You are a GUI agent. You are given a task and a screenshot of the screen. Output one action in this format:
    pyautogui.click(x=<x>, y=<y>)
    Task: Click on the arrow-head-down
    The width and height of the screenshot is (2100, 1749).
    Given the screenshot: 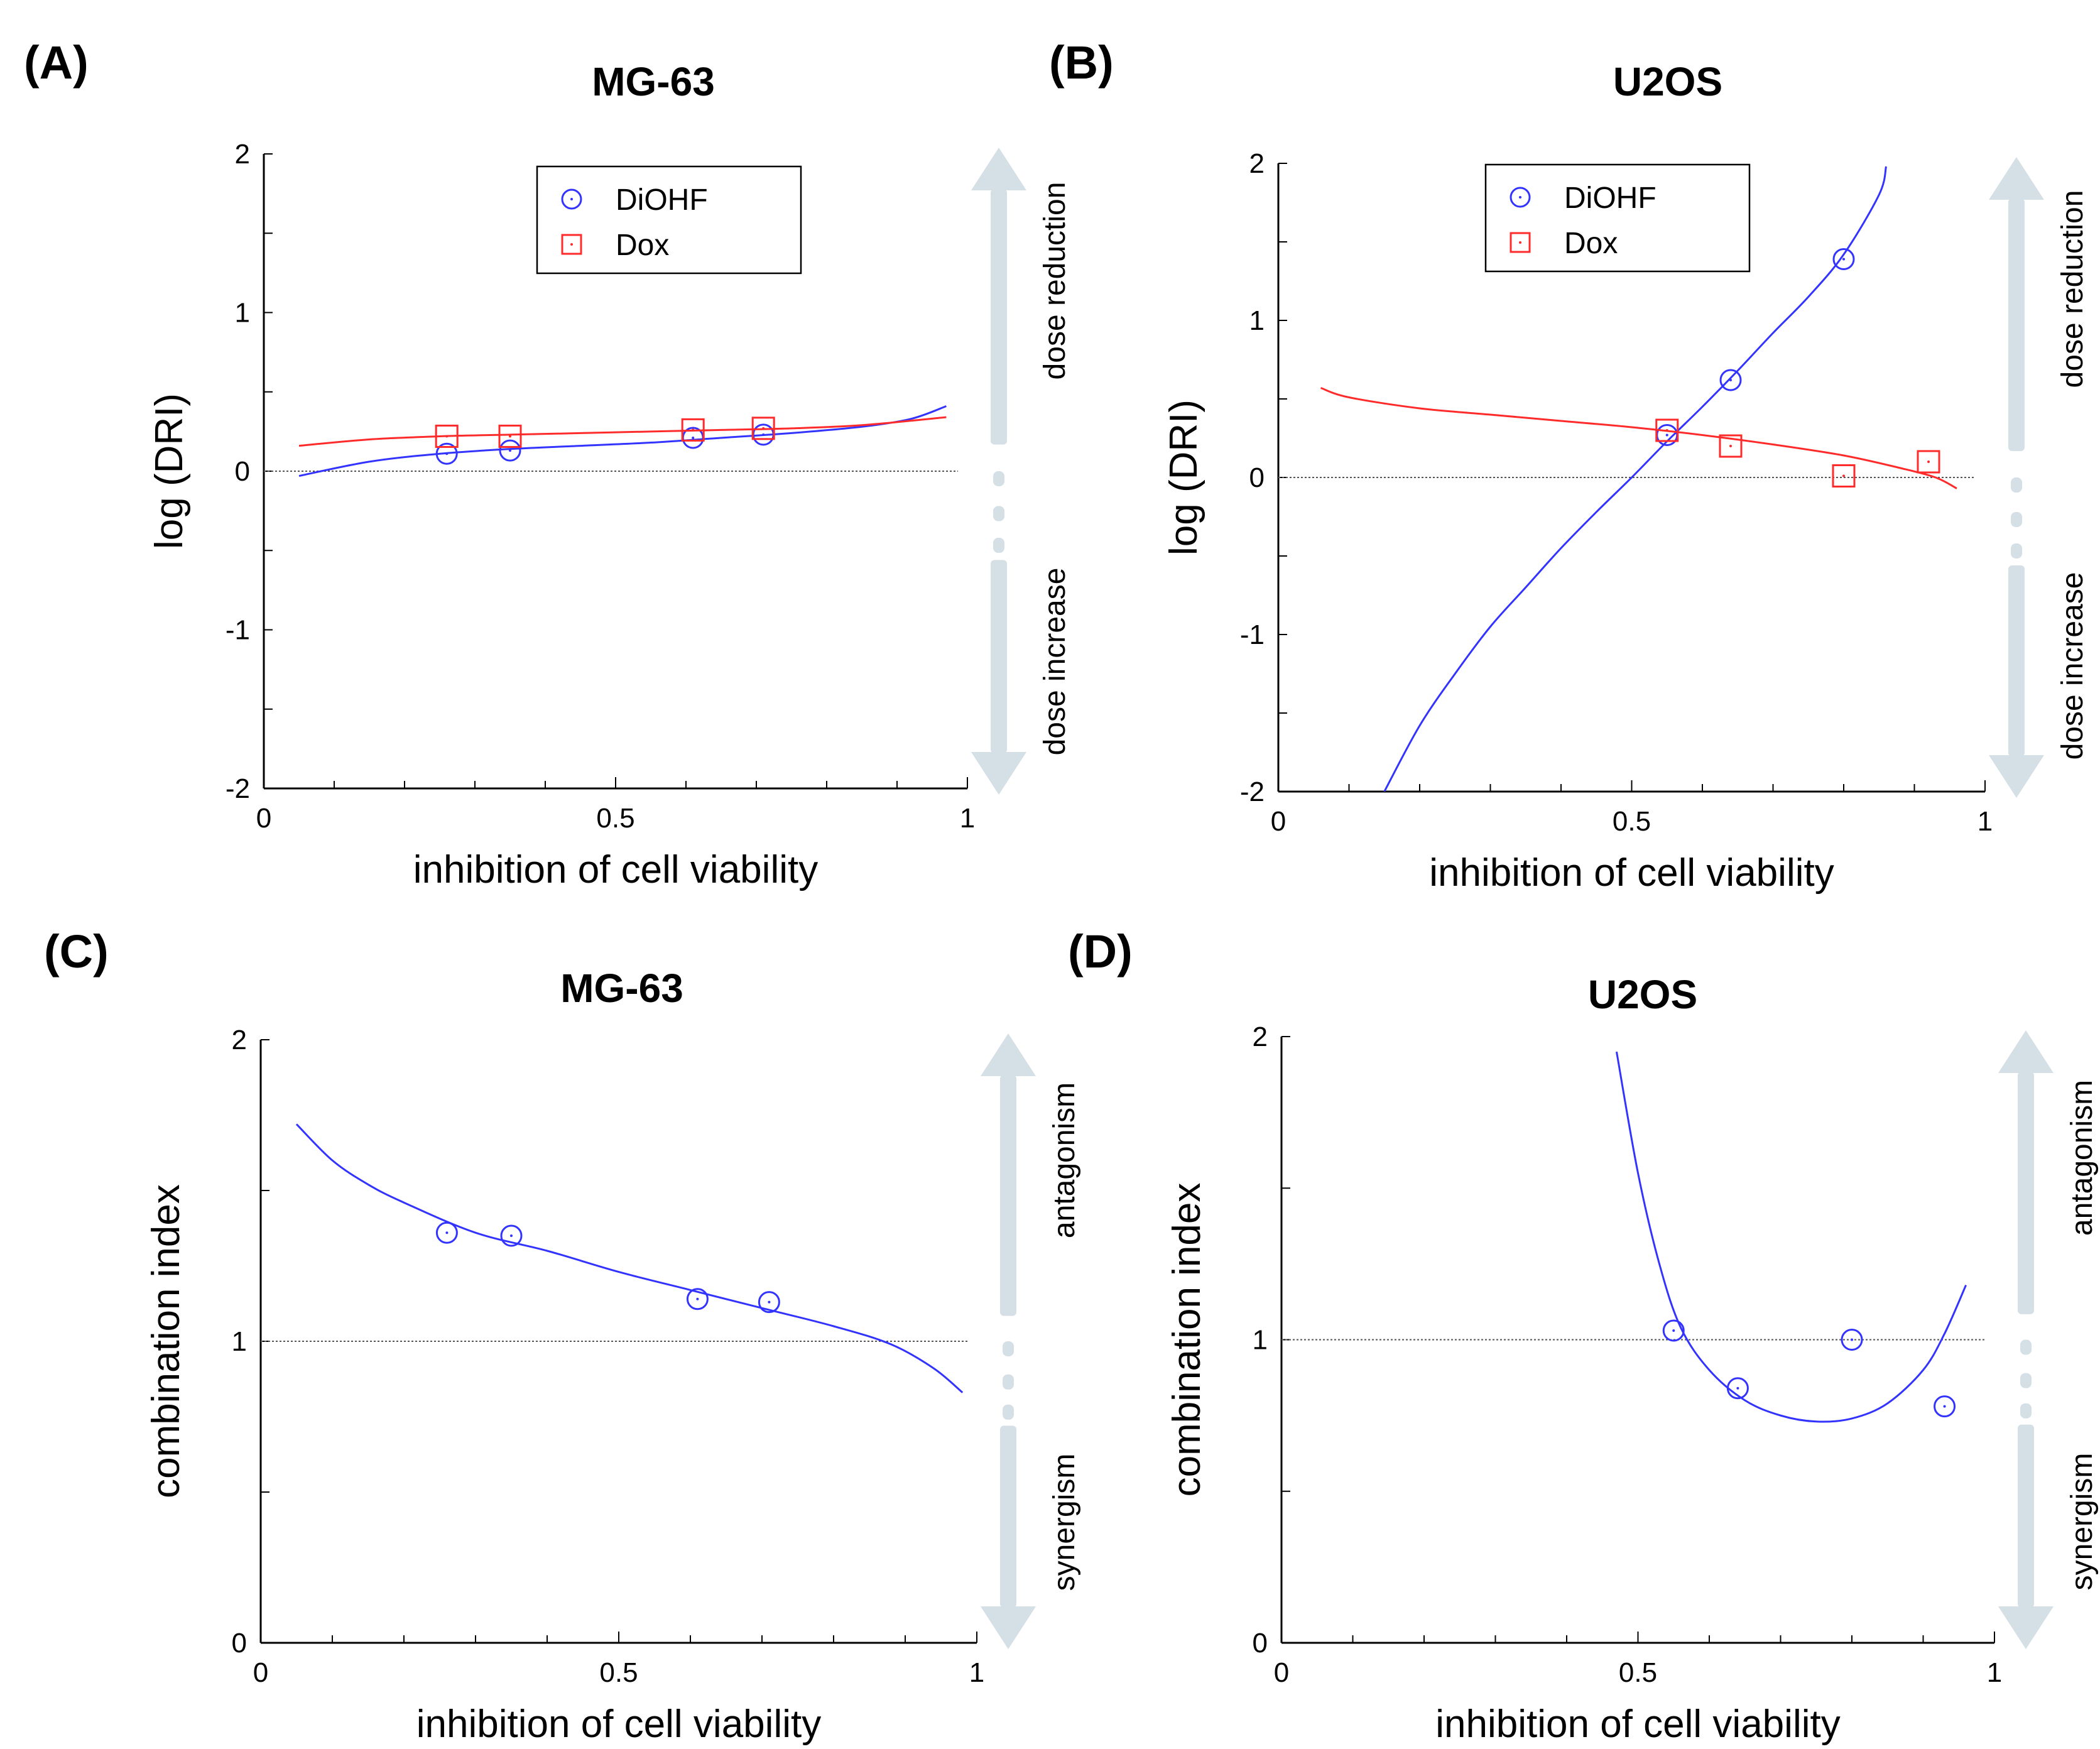 What is the action you would take?
    pyautogui.click(x=998, y=773)
    